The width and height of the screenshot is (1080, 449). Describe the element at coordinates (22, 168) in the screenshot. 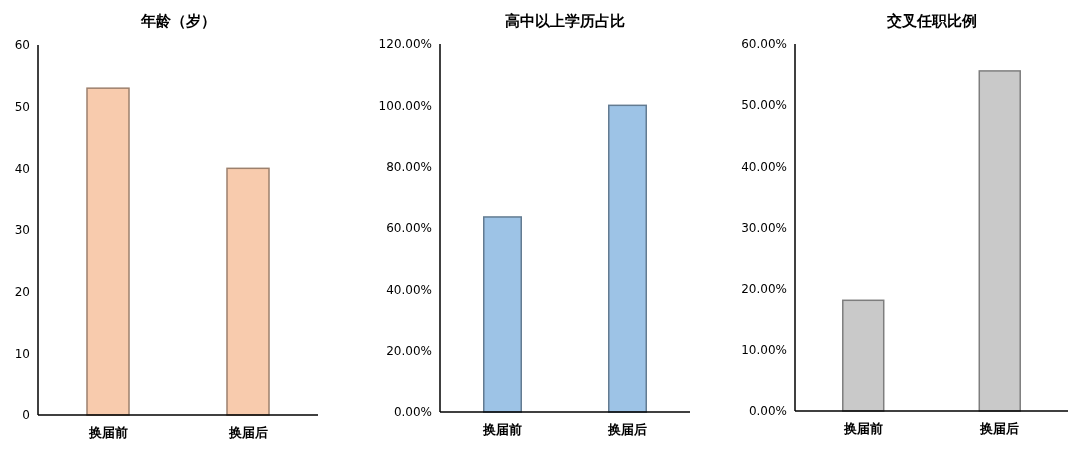

I see `y-tick-label: 40` at that location.